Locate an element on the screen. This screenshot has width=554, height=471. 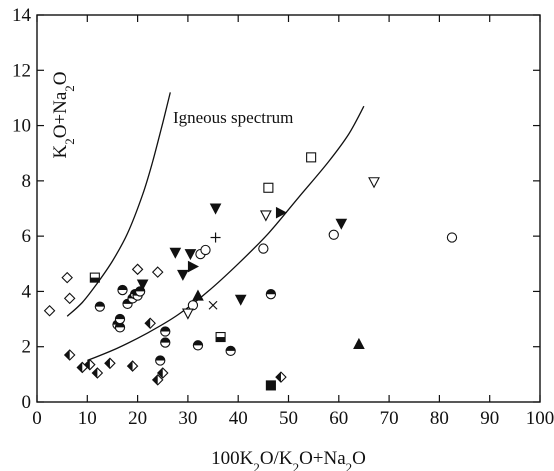
x-tick-label: 90 is located at coordinates (489, 418).